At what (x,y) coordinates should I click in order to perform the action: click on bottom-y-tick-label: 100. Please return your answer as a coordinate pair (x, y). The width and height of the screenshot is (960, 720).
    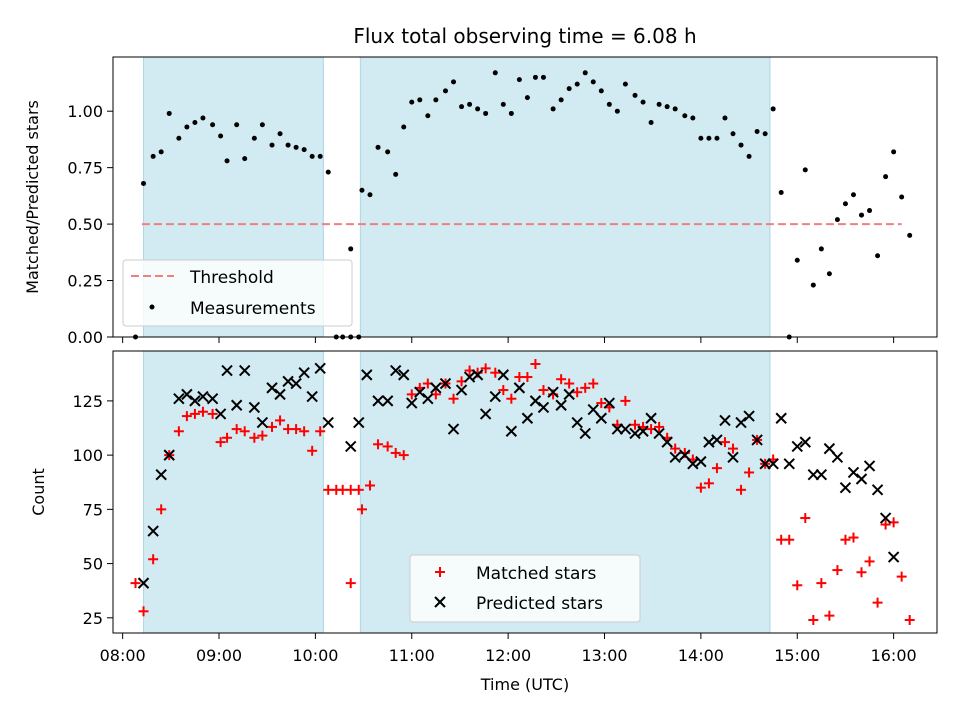
    Looking at the image, I should click on (87, 455).